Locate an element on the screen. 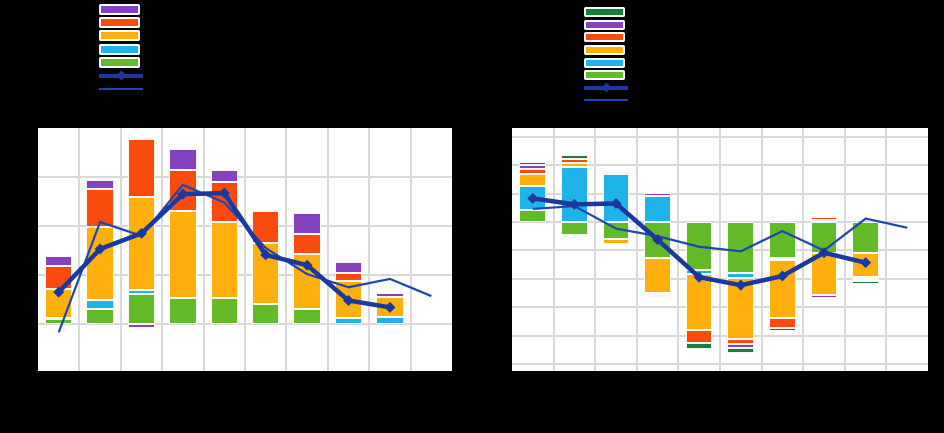  right-chart-line-overlay is located at coordinates (717, 241).